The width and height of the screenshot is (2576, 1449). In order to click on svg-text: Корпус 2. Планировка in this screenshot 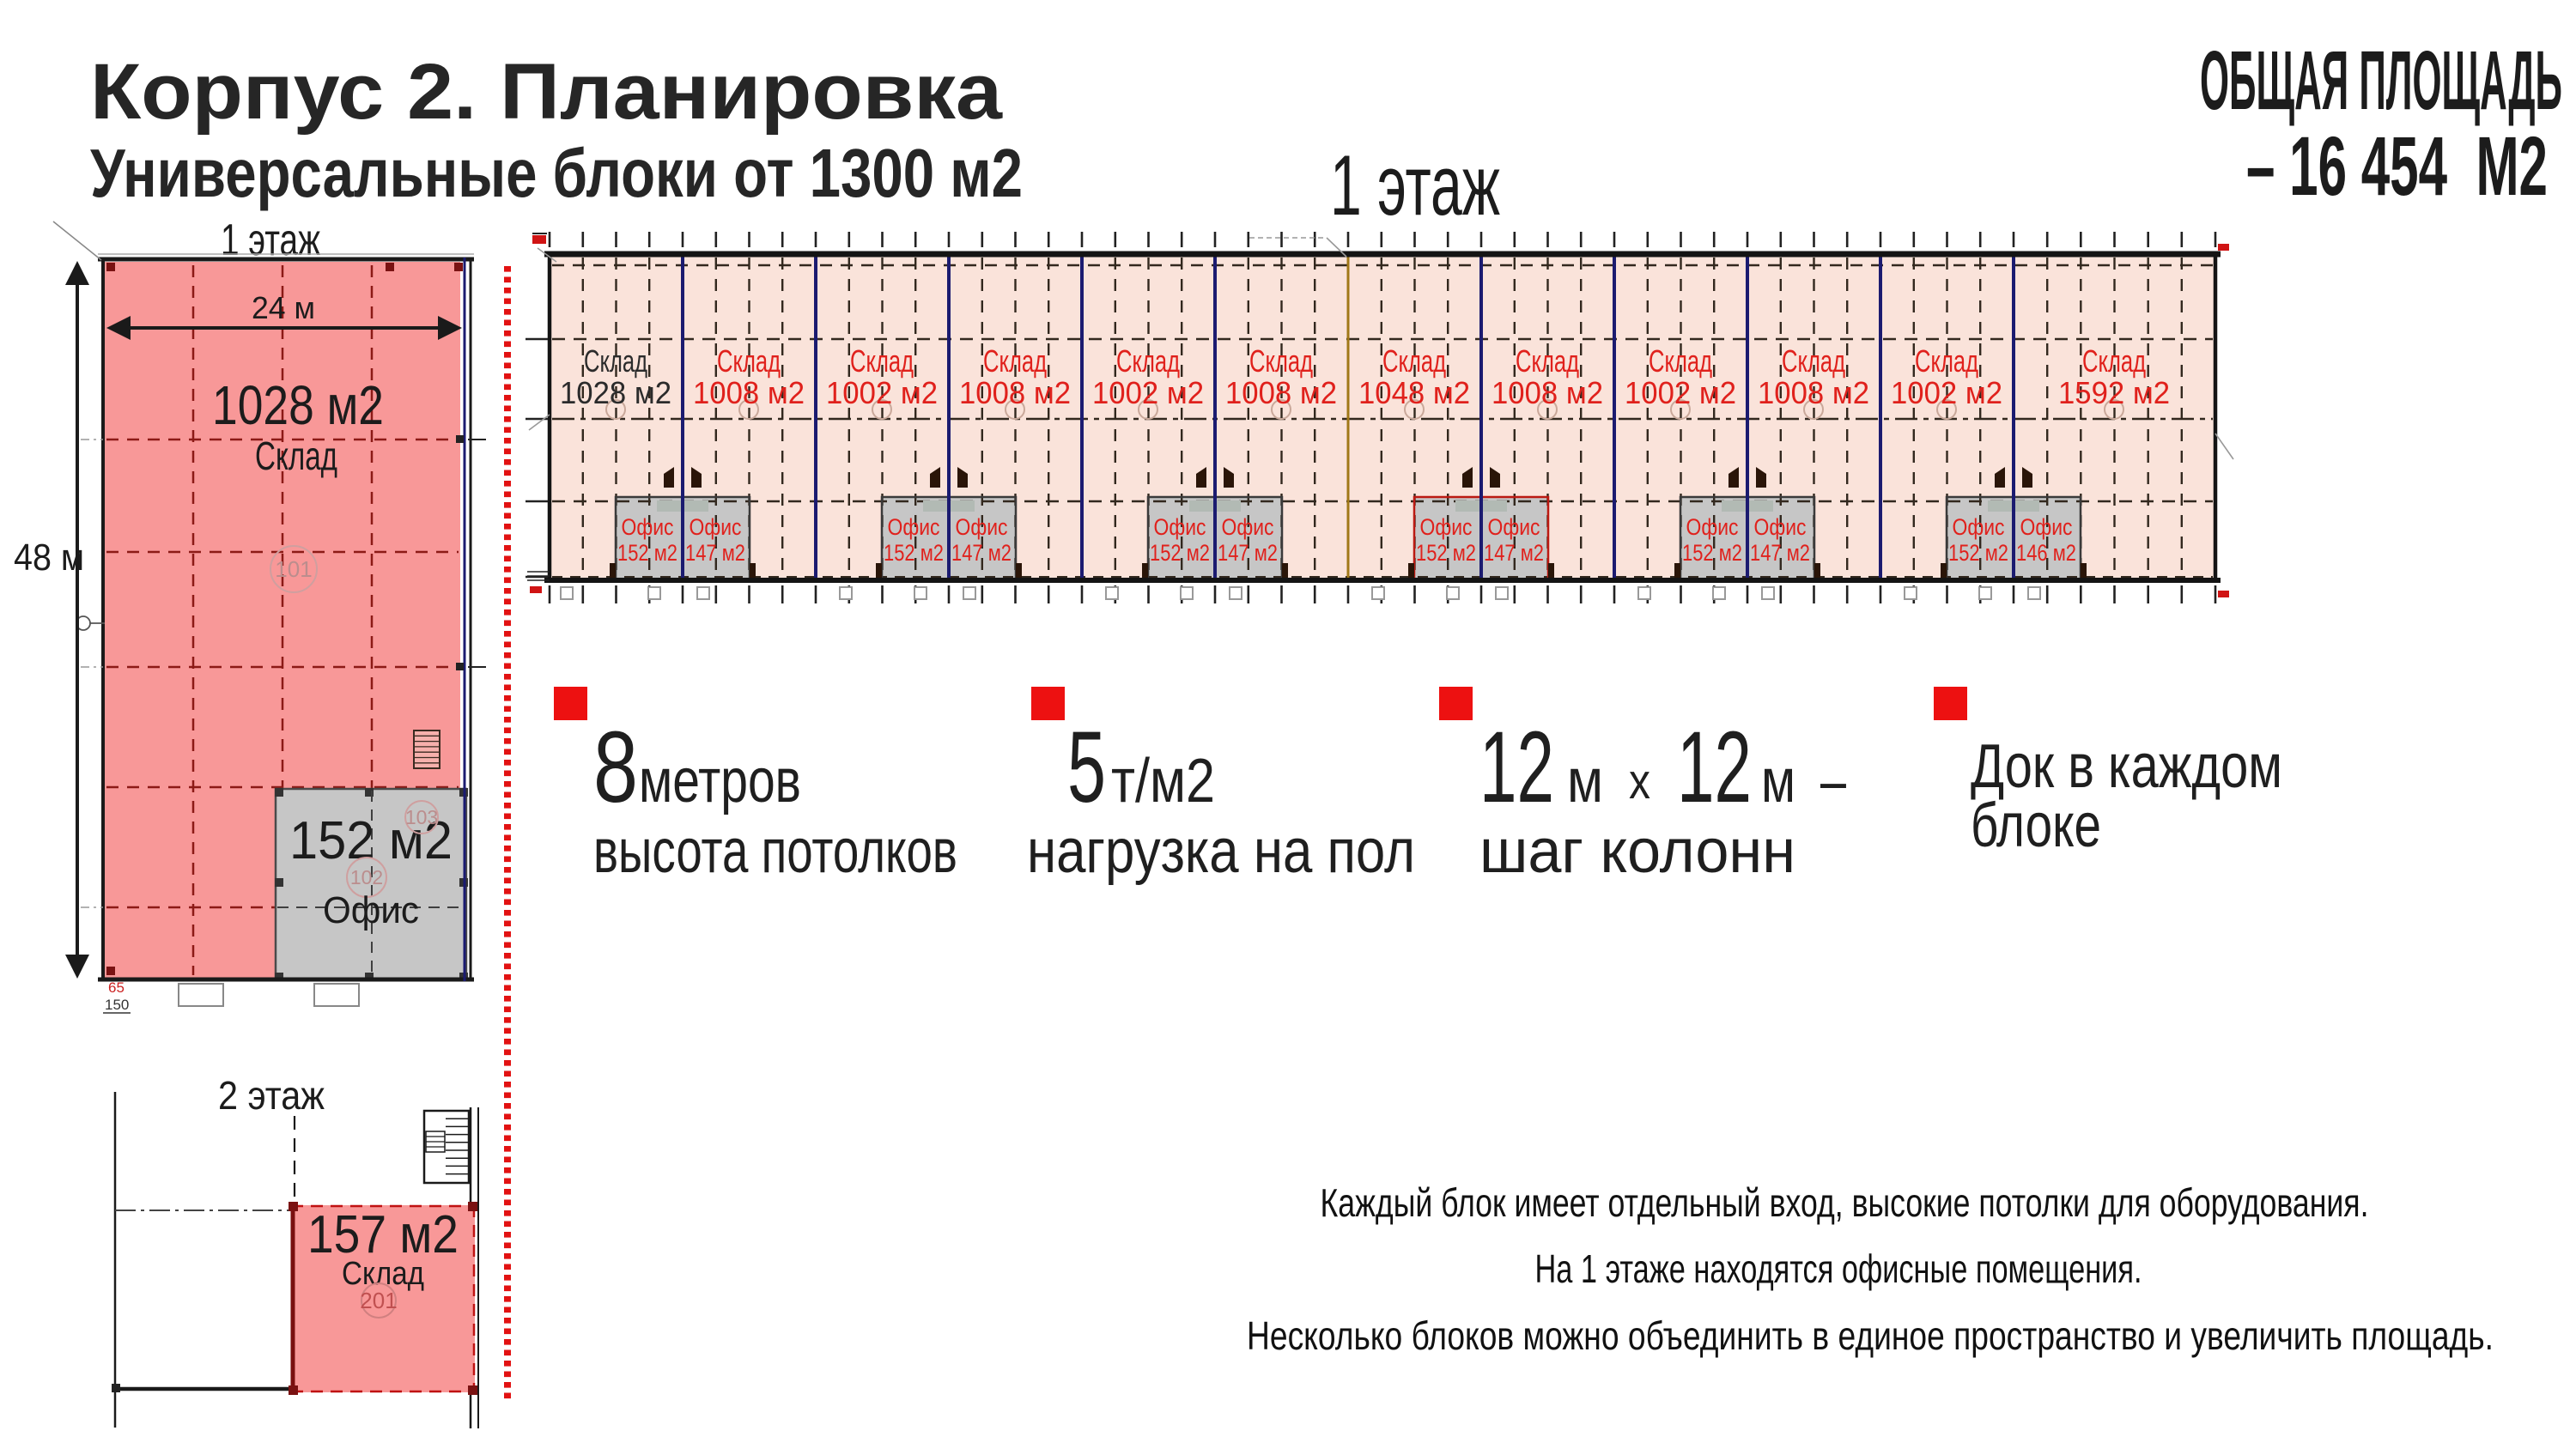, I will do `click(546, 92)`.